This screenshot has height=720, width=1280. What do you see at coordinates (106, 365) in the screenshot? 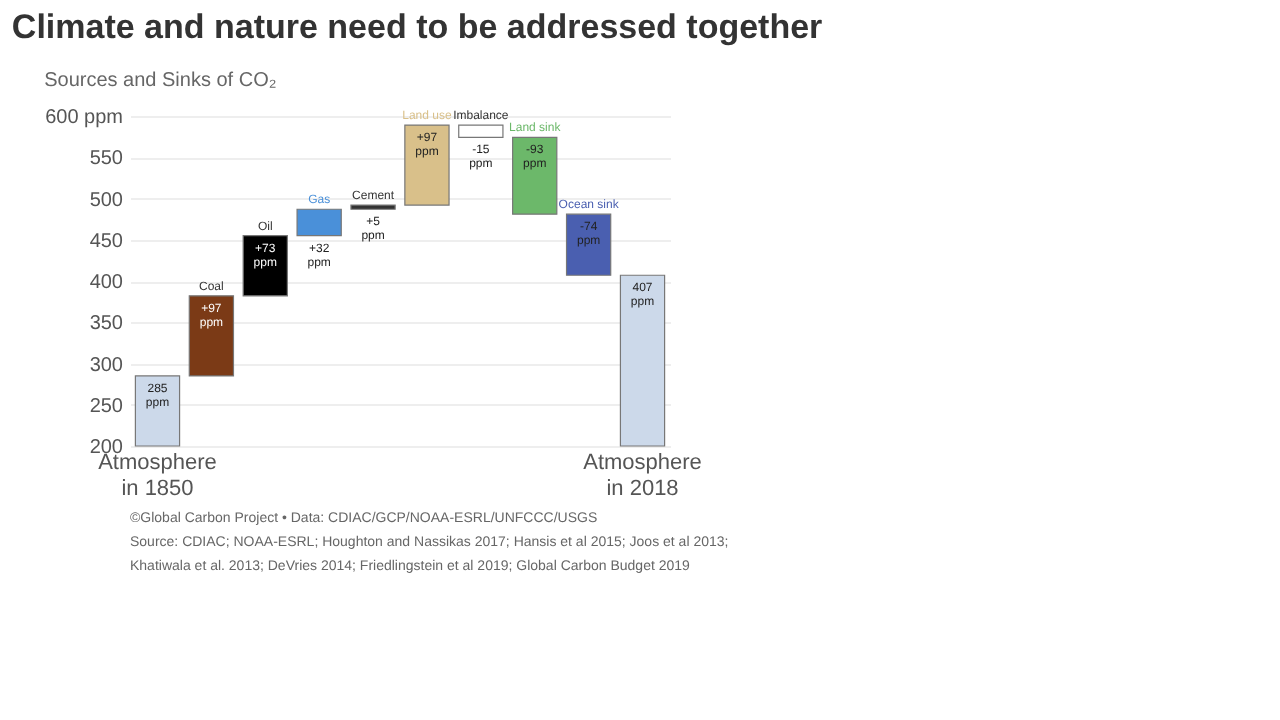
I see `y-tick-label: 300` at bounding box center [106, 365].